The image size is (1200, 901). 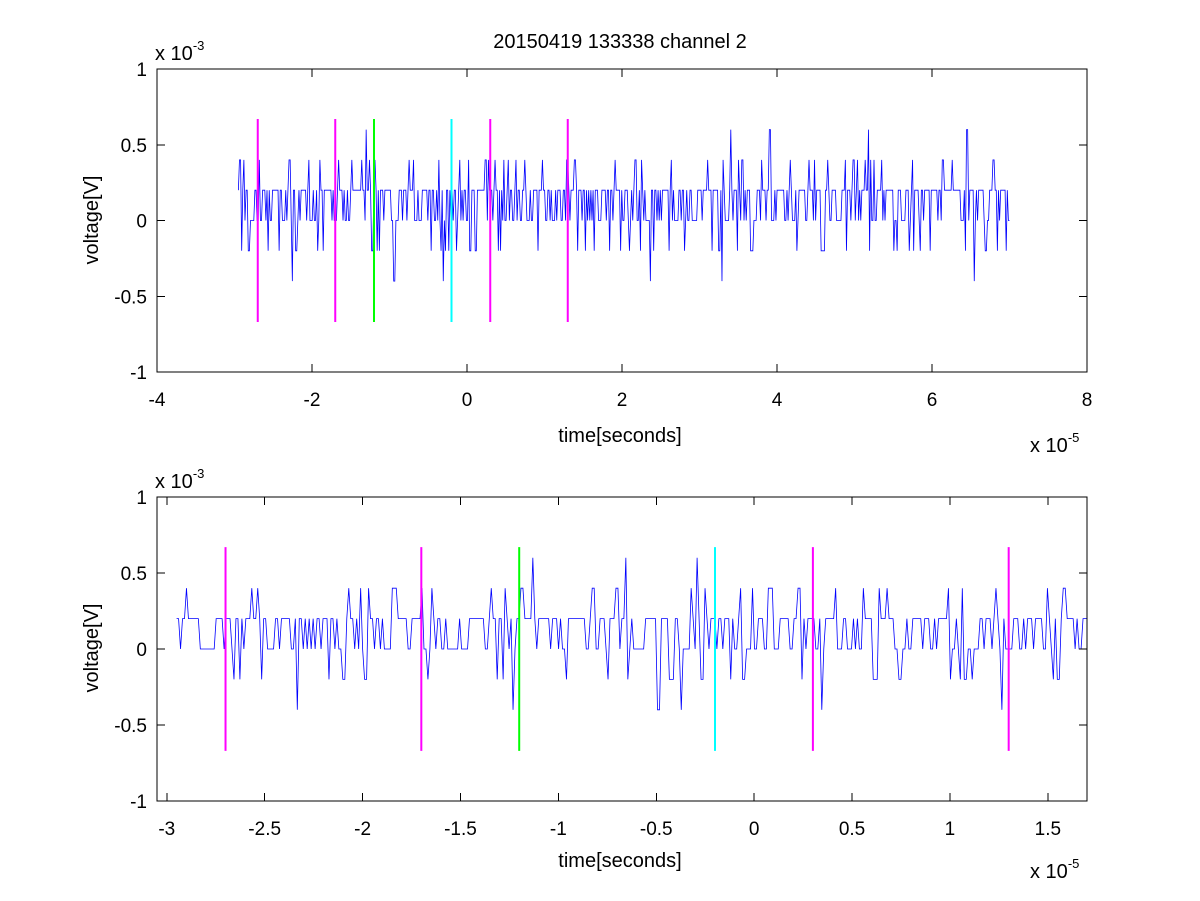 What do you see at coordinates (1054, 869) in the screenshot?
I see `bottom-x-multiplier: x 10-5` at bounding box center [1054, 869].